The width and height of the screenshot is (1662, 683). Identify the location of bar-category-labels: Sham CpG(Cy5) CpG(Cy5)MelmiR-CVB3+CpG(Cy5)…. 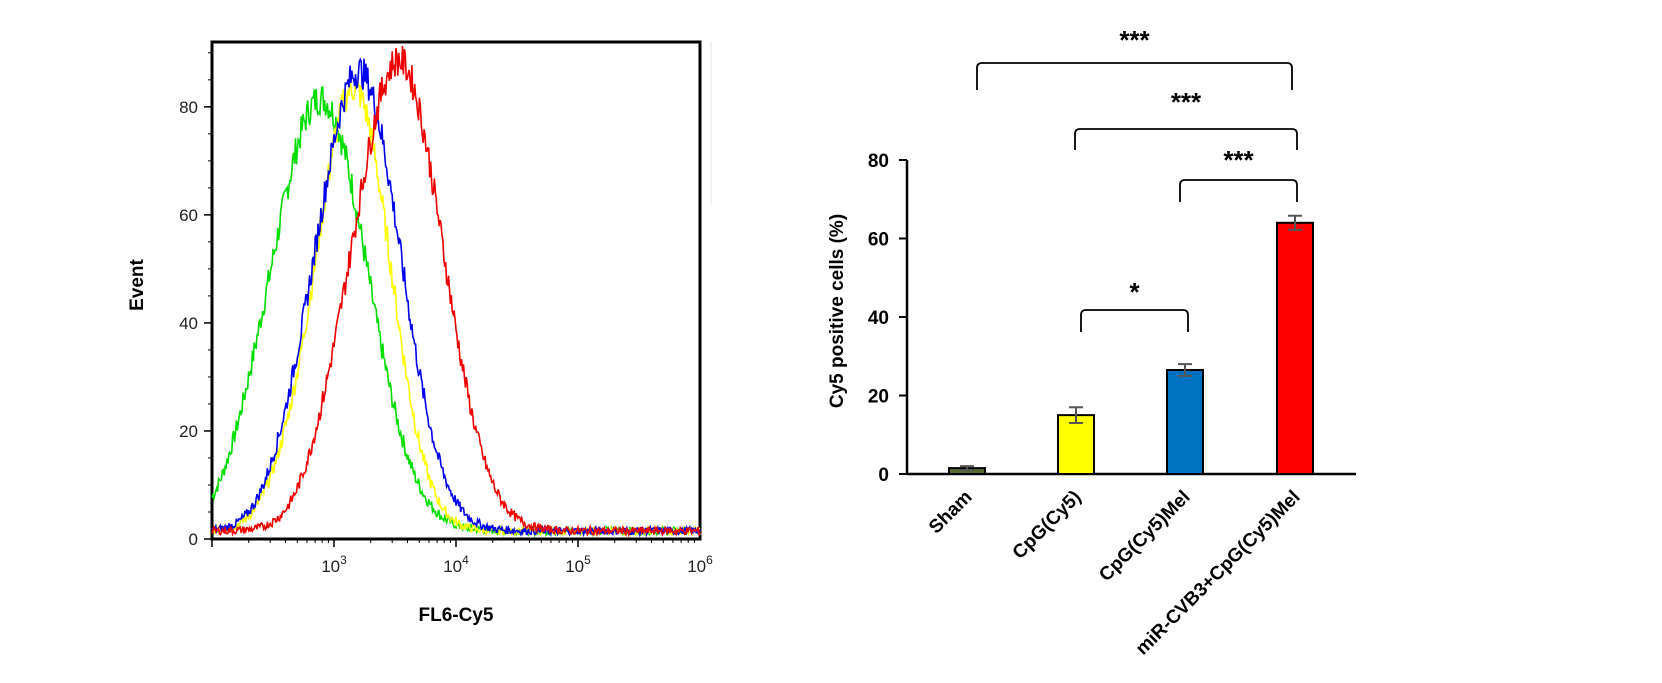
(1114, 573).